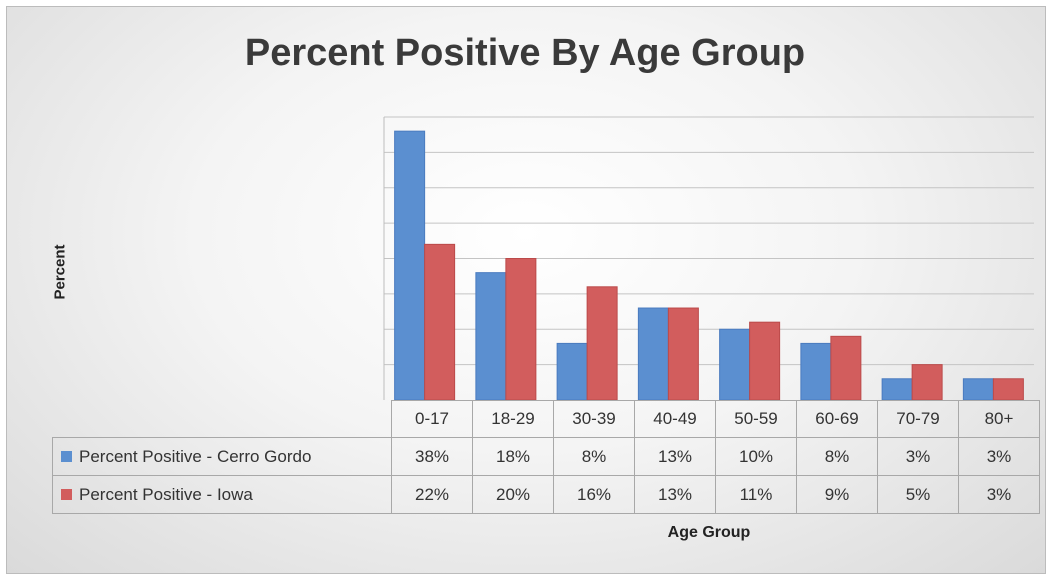 The width and height of the screenshot is (1050, 578). I want to click on category-label: 18-29, so click(513, 419).